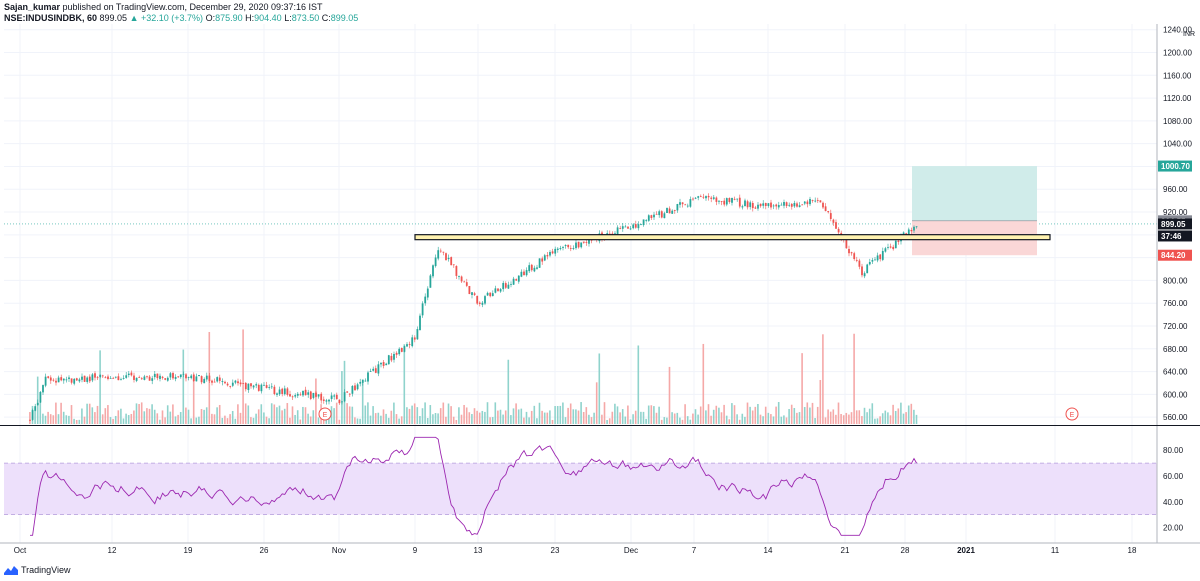  I want to click on price-tick-label: 680.00, so click(1175, 349).